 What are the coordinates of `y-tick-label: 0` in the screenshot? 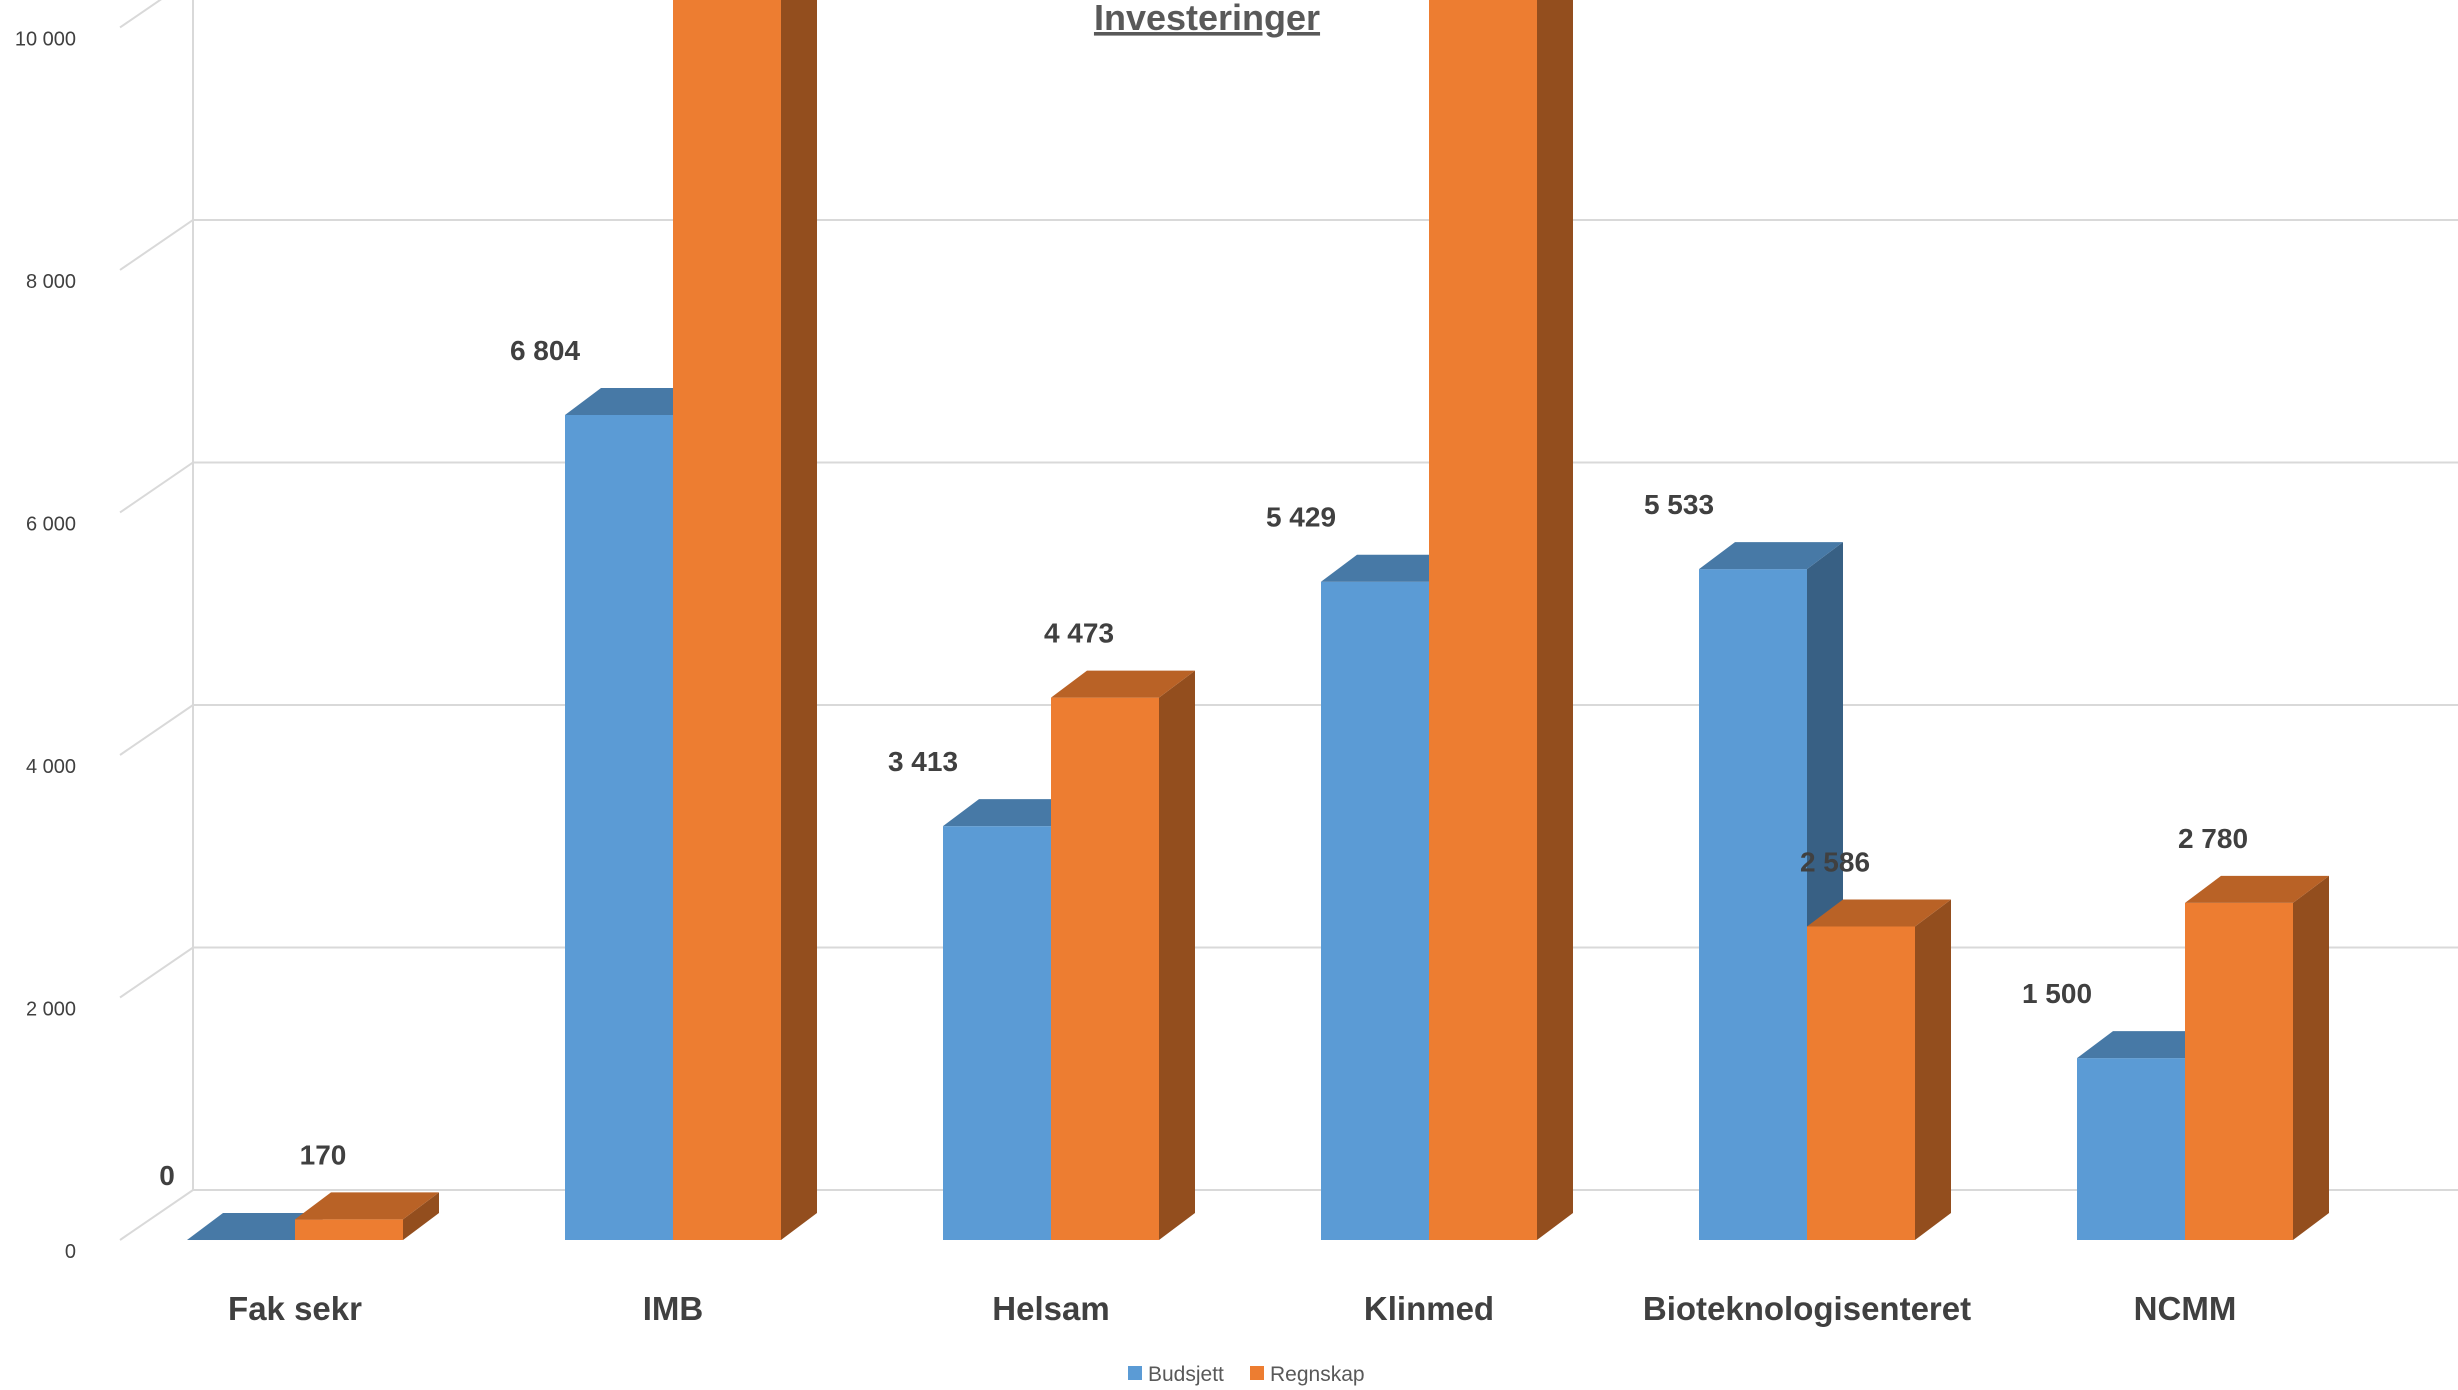 It's located at (70, 1252).